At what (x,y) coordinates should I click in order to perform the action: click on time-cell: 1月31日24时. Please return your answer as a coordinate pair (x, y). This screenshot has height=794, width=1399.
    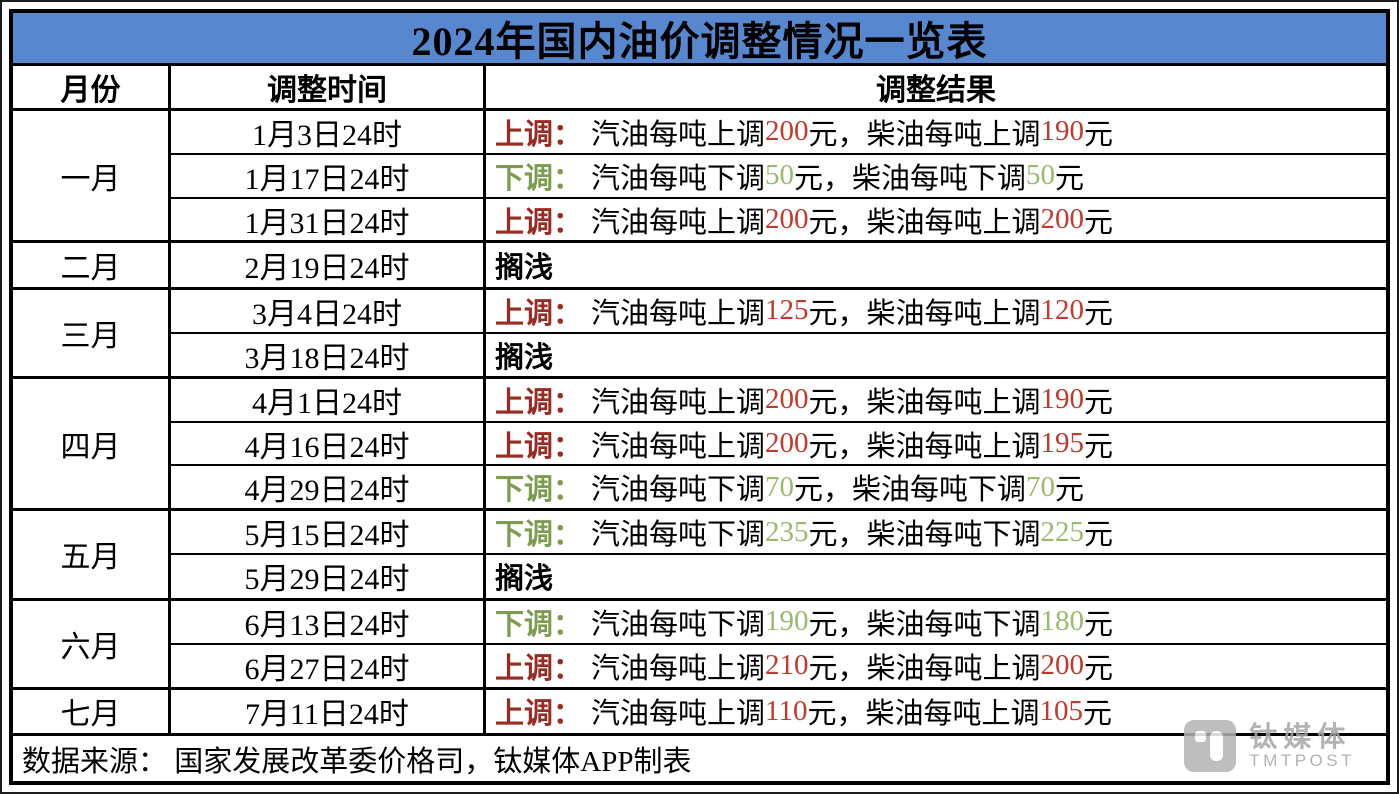
    Looking at the image, I should click on (328, 219).